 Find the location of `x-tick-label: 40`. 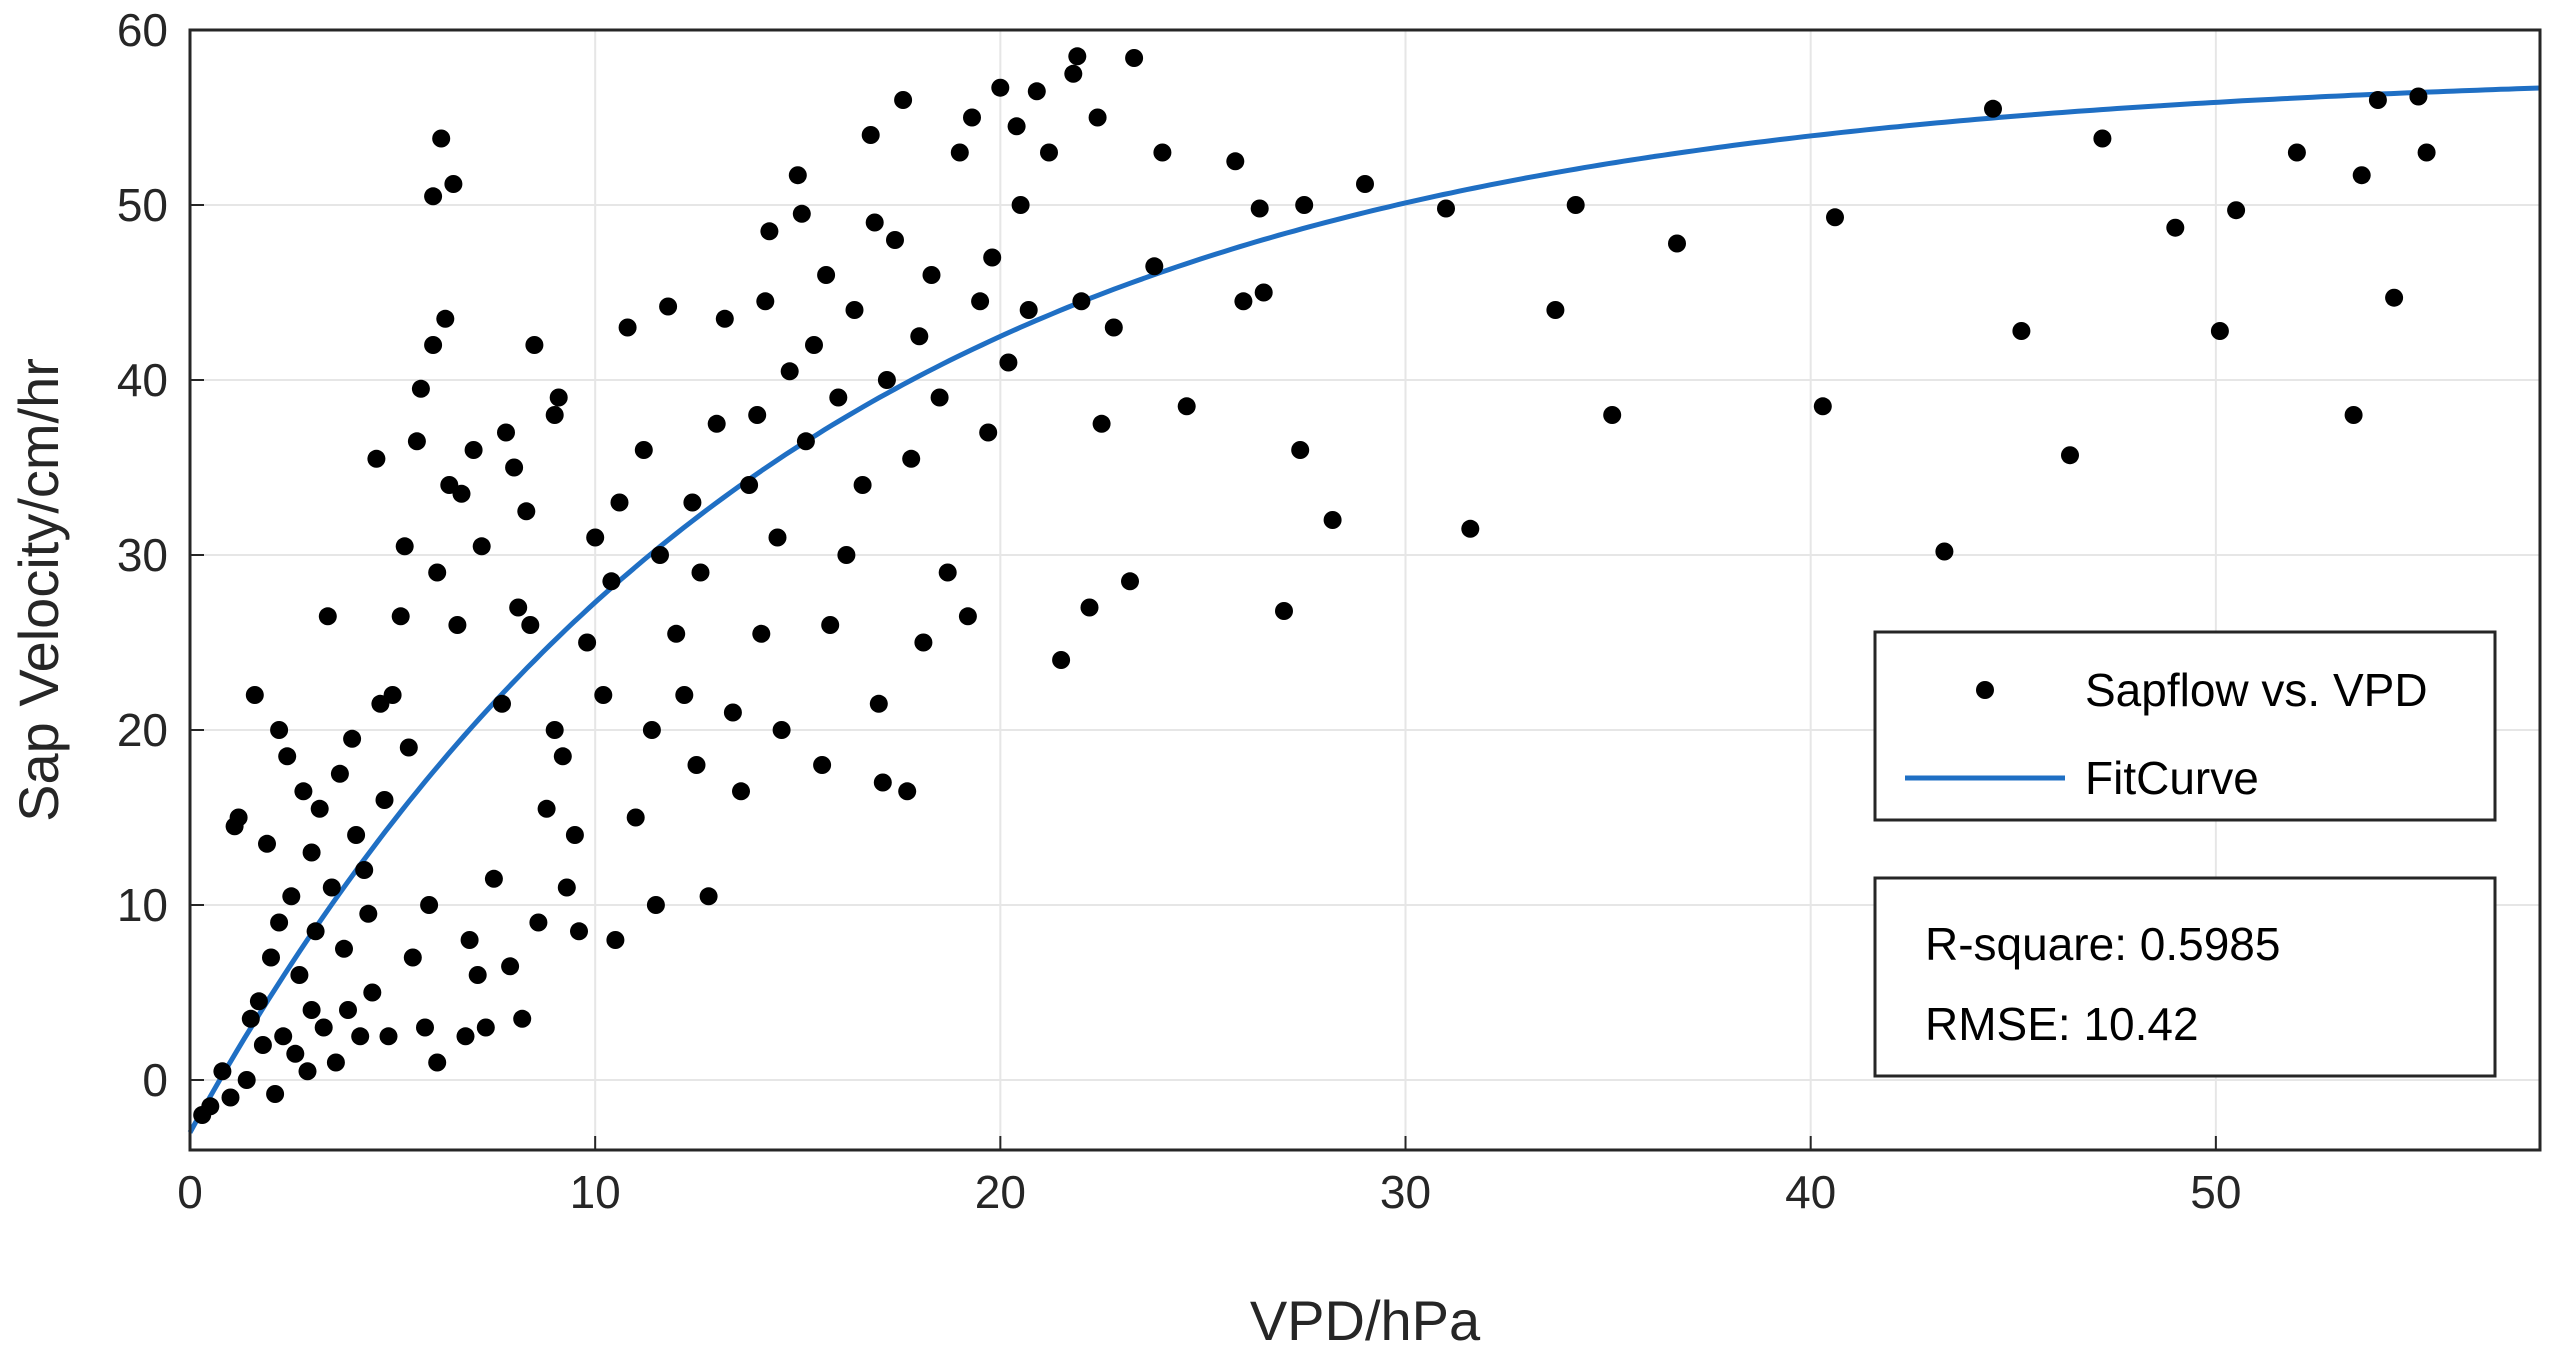

x-tick-label: 40 is located at coordinates (1810, 1192).